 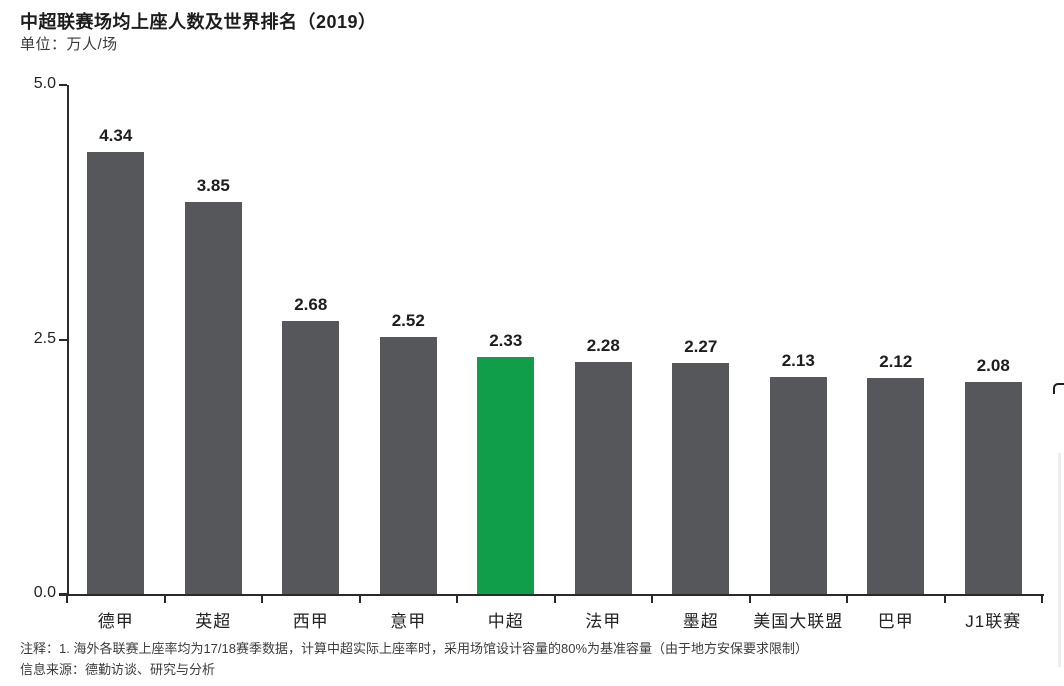 I want to click on bar-value-label: 2.12, so click(x=896, y=362).